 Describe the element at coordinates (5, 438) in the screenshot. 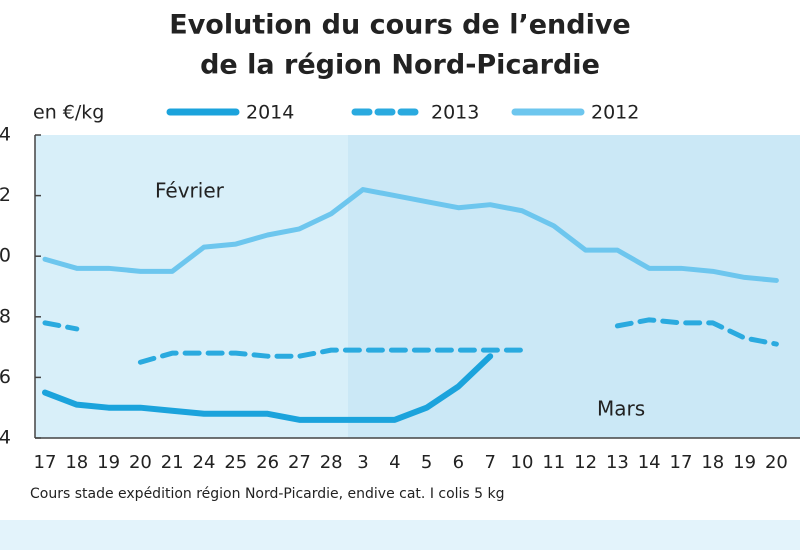

I see `y-tick-label: 0,4` at that location.